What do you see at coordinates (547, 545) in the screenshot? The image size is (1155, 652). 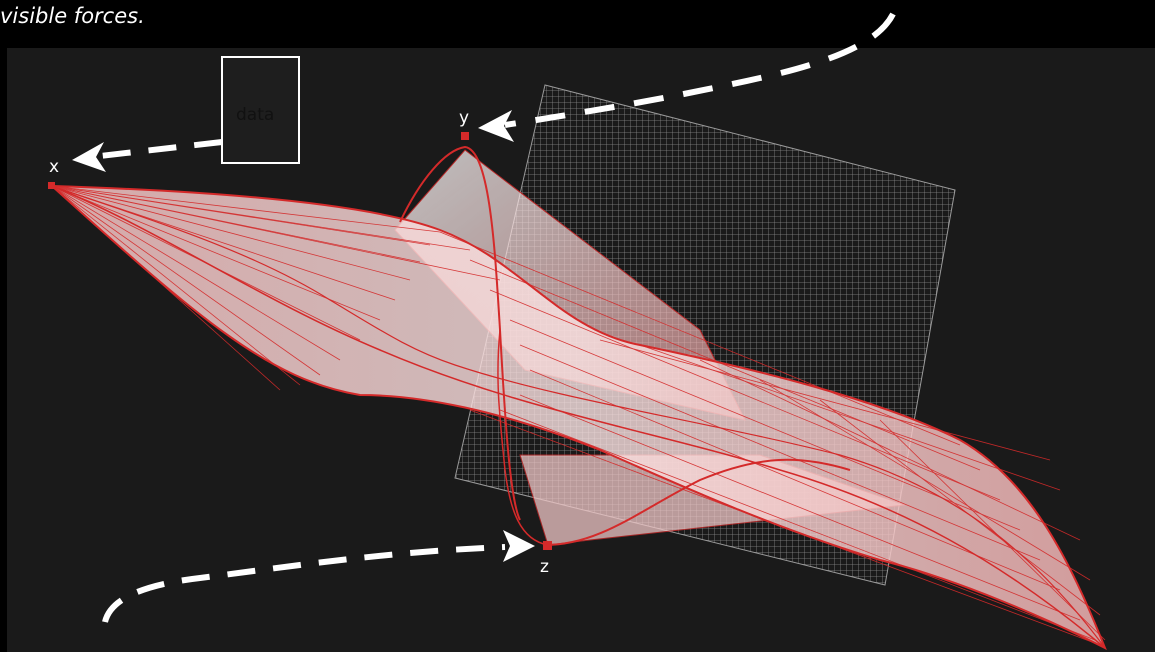 I see `vertex-z-marker` at bounding box center [547, 545].